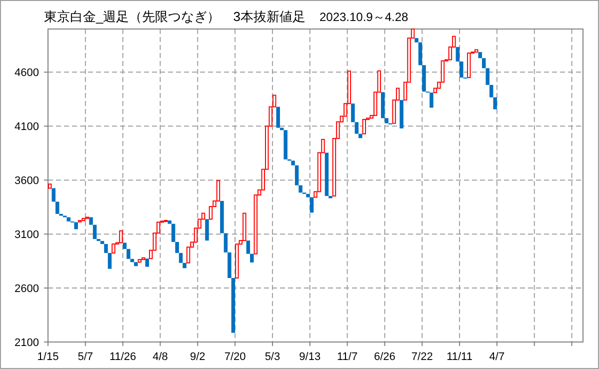 This screenshot has height=369, width=599. What do you see at coordinates (48, 357) in the screenshot?
I see `x-tick-label: 1/15` at bounding box center [48, 357].